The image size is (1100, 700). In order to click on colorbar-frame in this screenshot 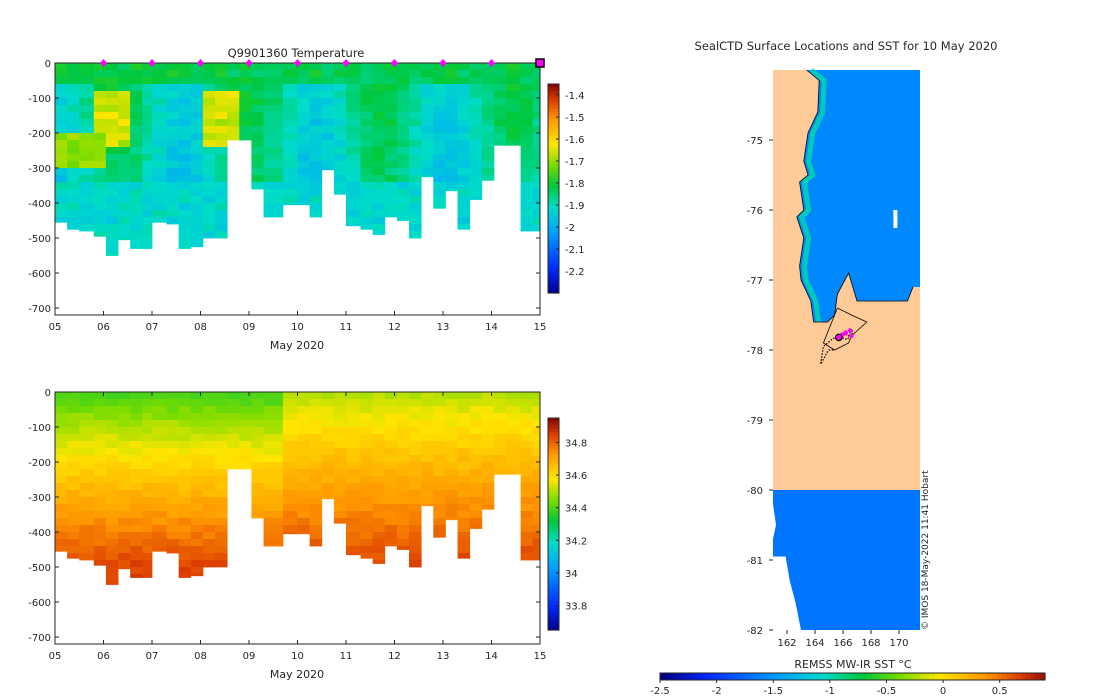, I will do `click(553, 524)`.